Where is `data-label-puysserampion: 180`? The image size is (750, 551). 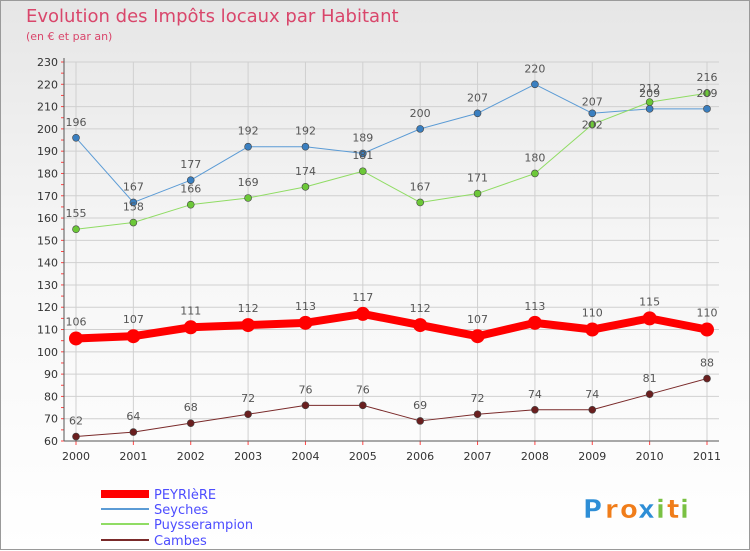 data-label-puysserampion: 180 is located at coordinates (534, 157).